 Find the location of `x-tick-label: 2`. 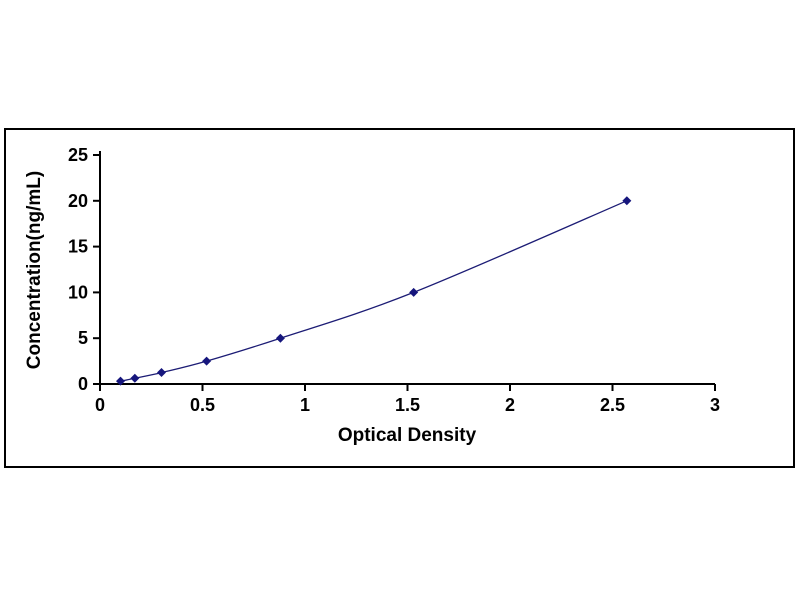

x-tick-label: 2 is located at coordinates (510, 405).